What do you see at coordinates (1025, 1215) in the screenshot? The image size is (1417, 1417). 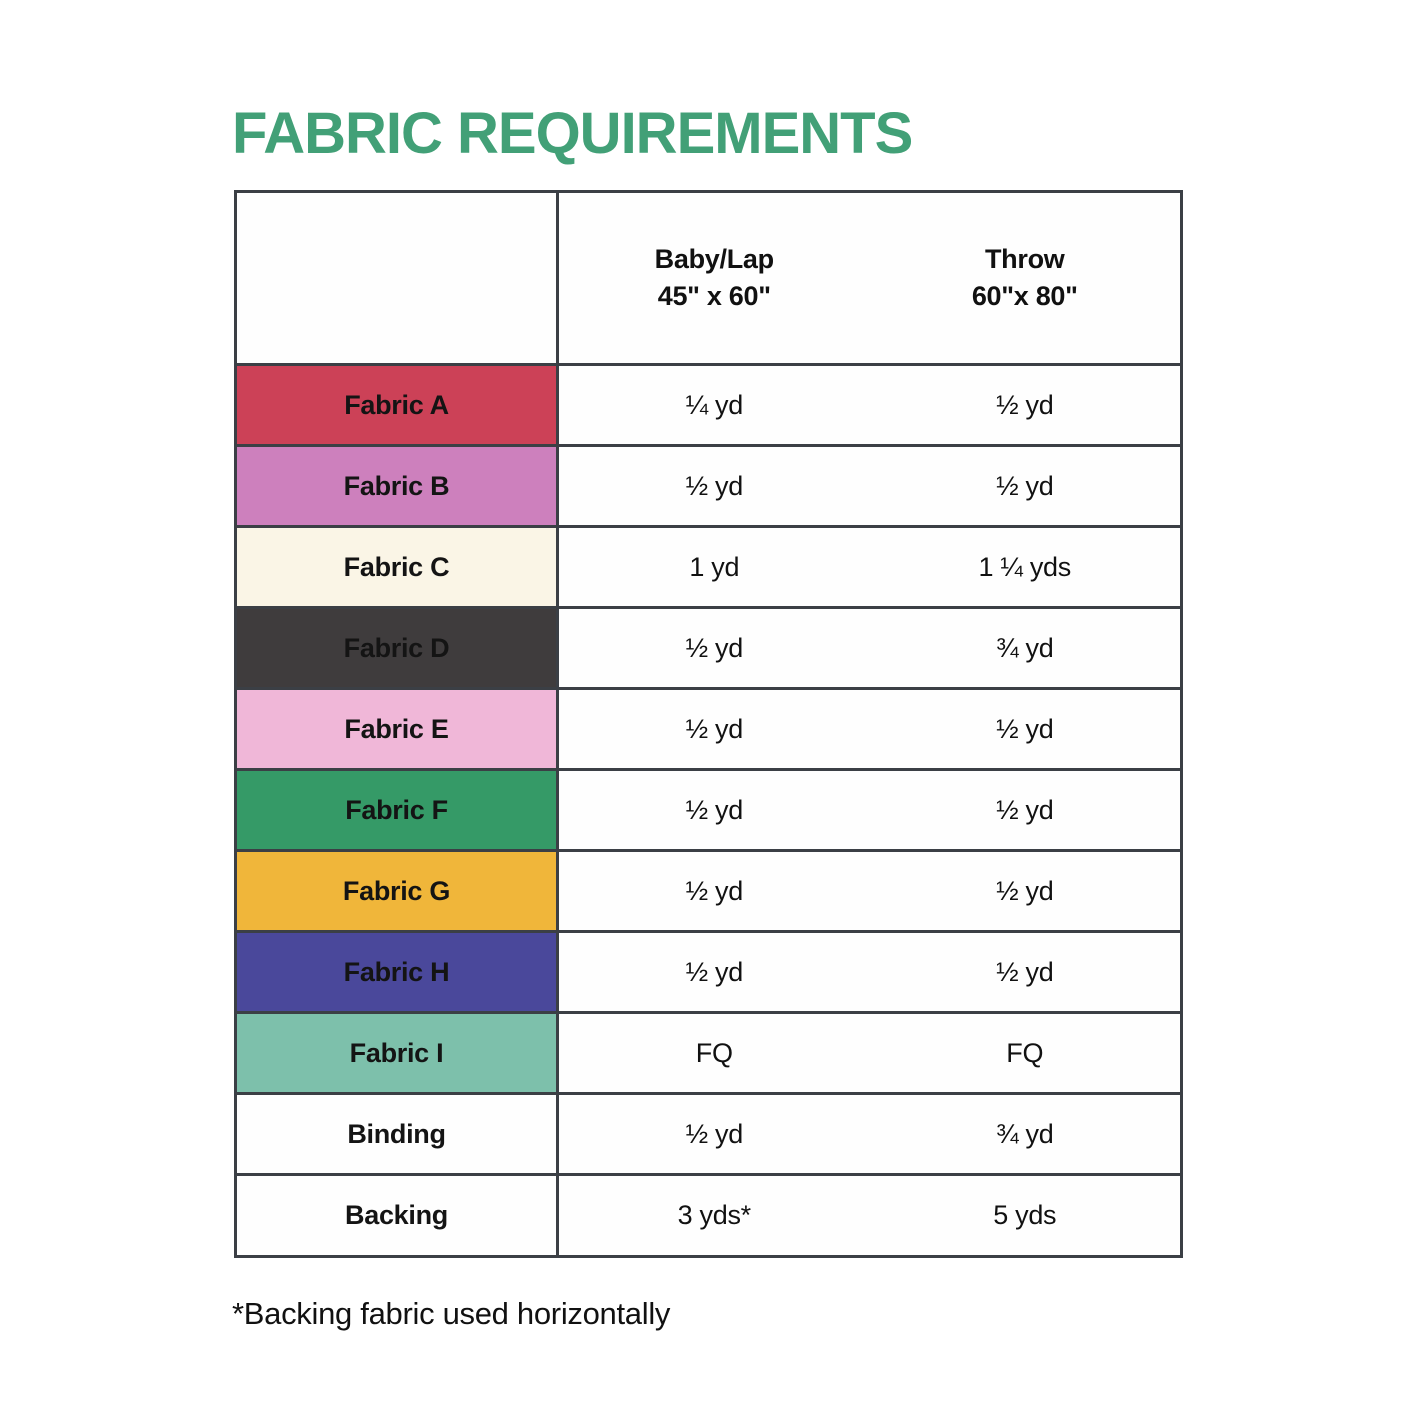 I see `throw-value: 5 yds` at bounding box center [1025, 1215].